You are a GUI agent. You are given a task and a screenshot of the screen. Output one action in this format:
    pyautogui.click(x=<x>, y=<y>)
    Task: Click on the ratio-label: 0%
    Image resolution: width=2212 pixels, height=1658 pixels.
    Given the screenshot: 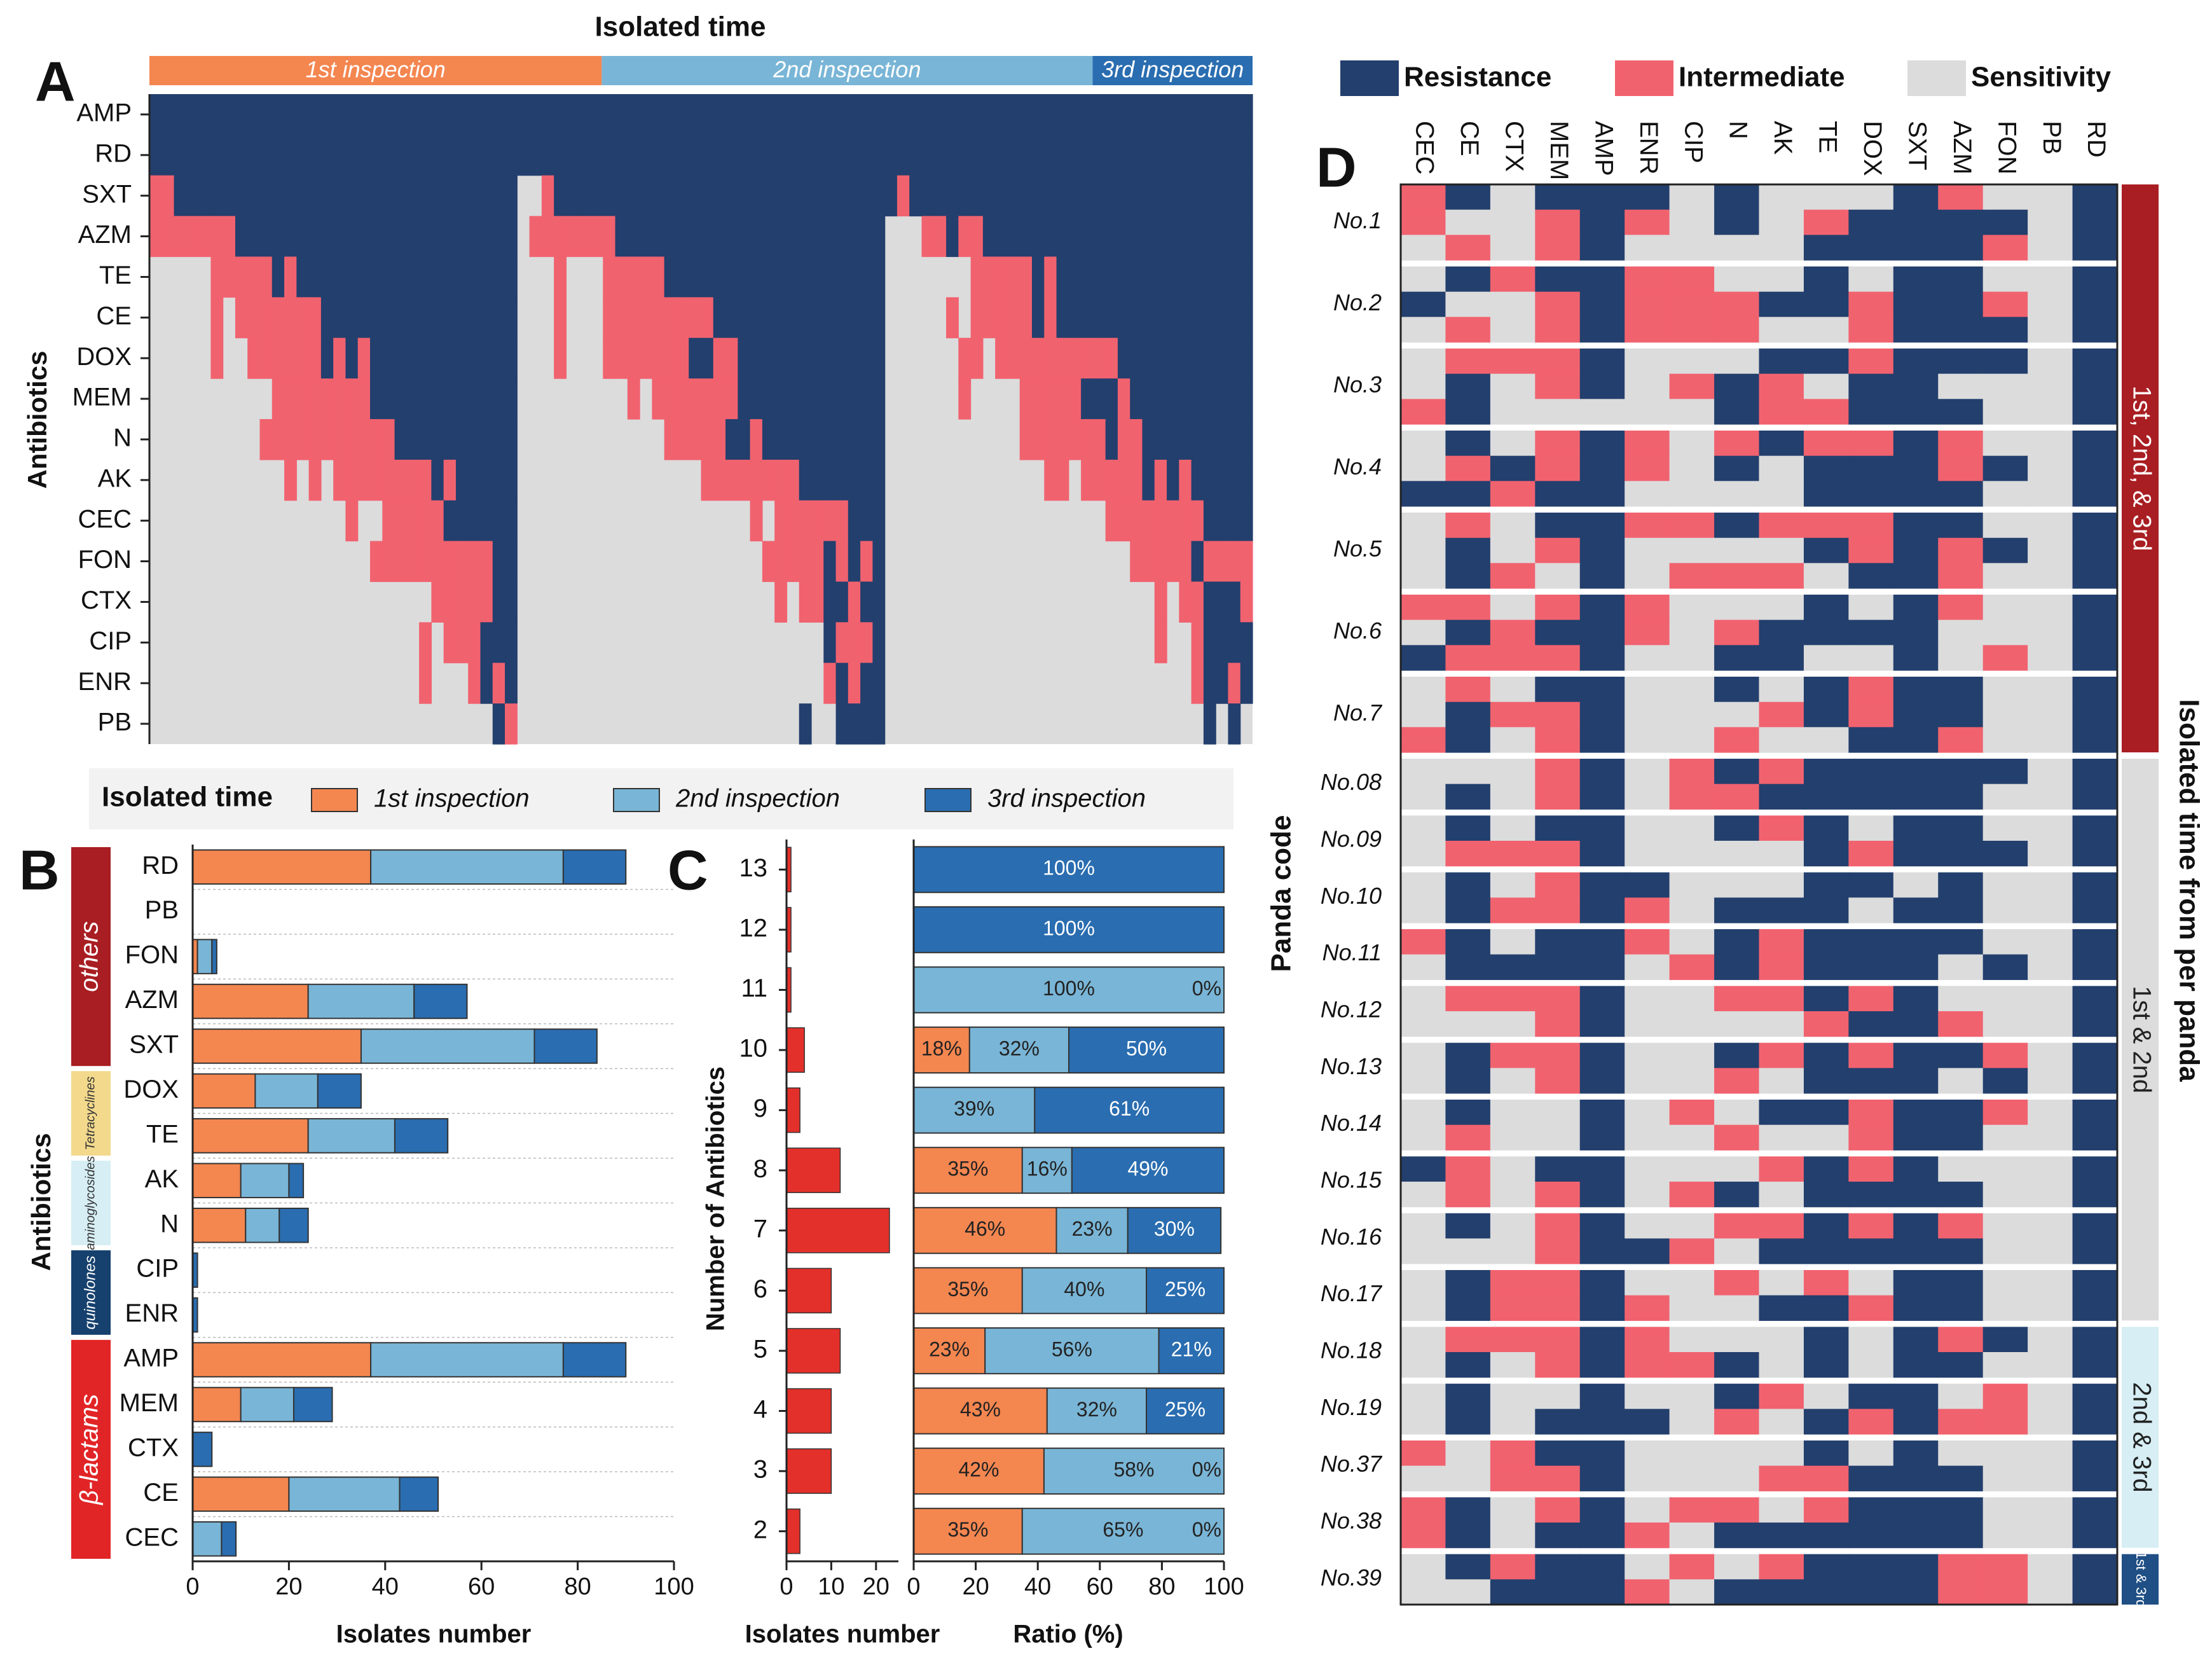 What is the action you would take?
    pyautogui.click(x=1206, y=1530)
    